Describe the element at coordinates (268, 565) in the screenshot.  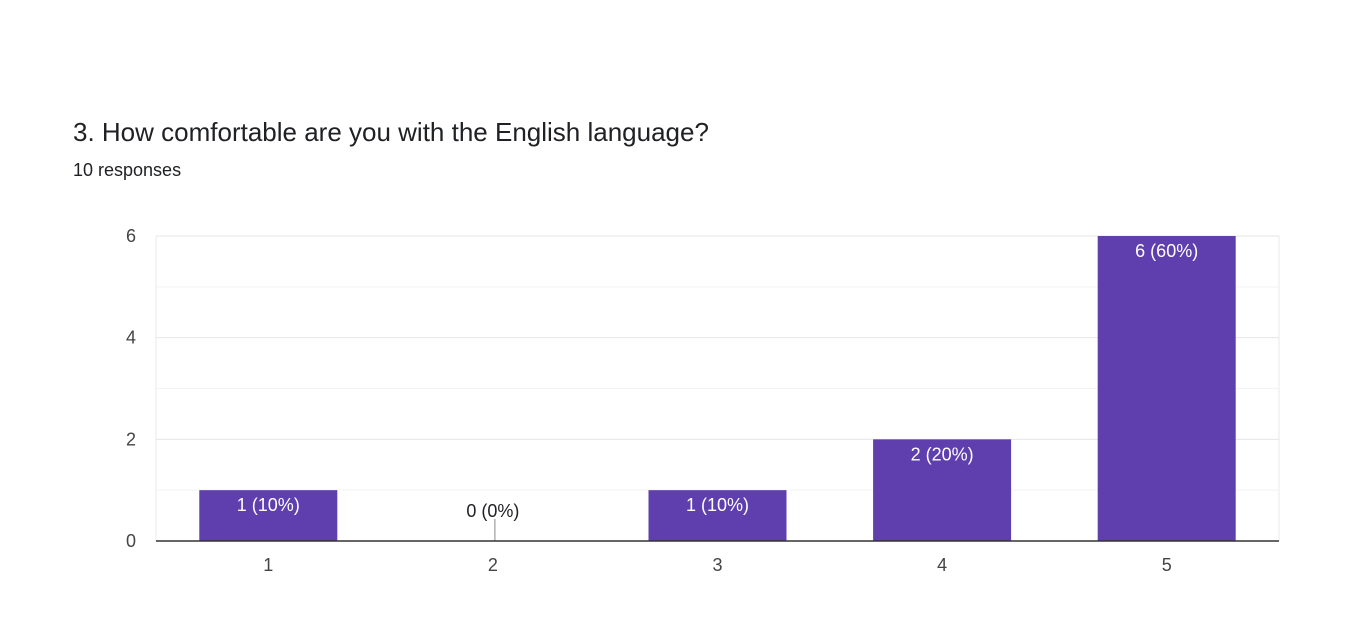
I see `x-tick-label: 1` at that location.